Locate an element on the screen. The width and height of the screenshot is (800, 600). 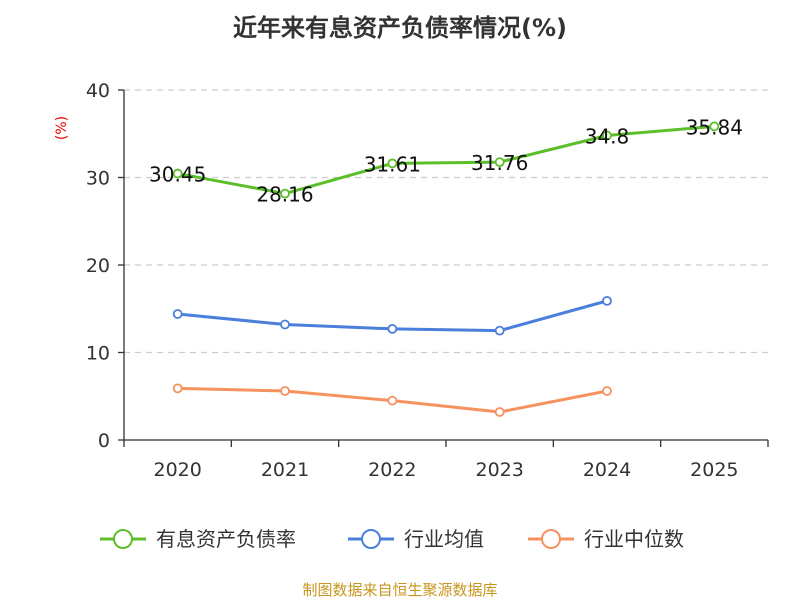
chart-title: 近年来有息资产负债率情况(%) is located at coordinates (400, 28).